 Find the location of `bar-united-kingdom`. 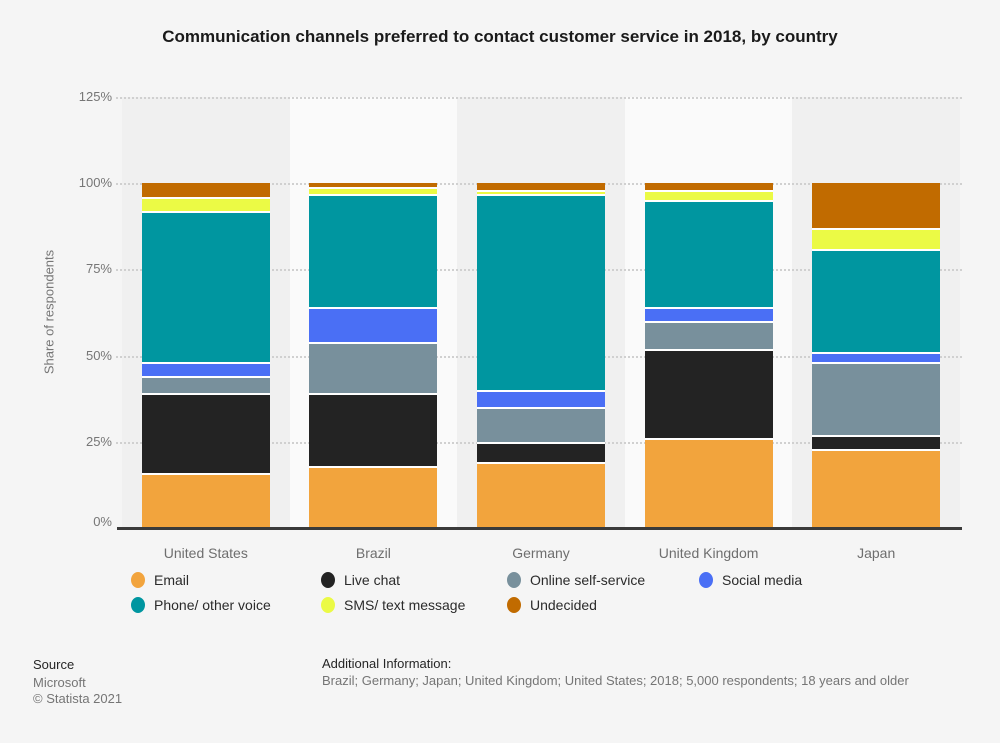

bar-united-kingdom is located at coordinates (708, 355).